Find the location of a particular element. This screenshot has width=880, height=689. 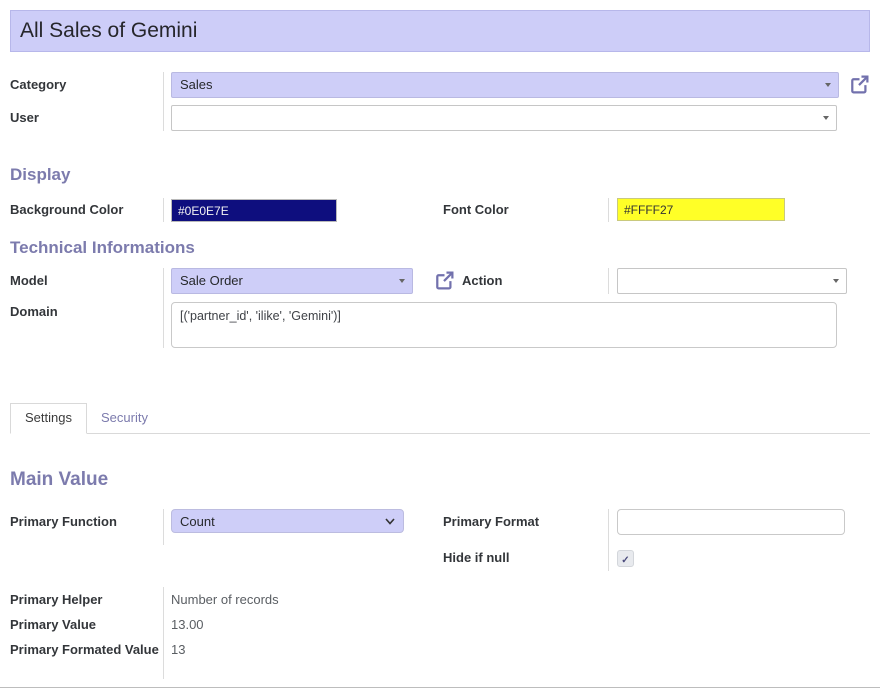

user-input is located at coordinates (504, 118).